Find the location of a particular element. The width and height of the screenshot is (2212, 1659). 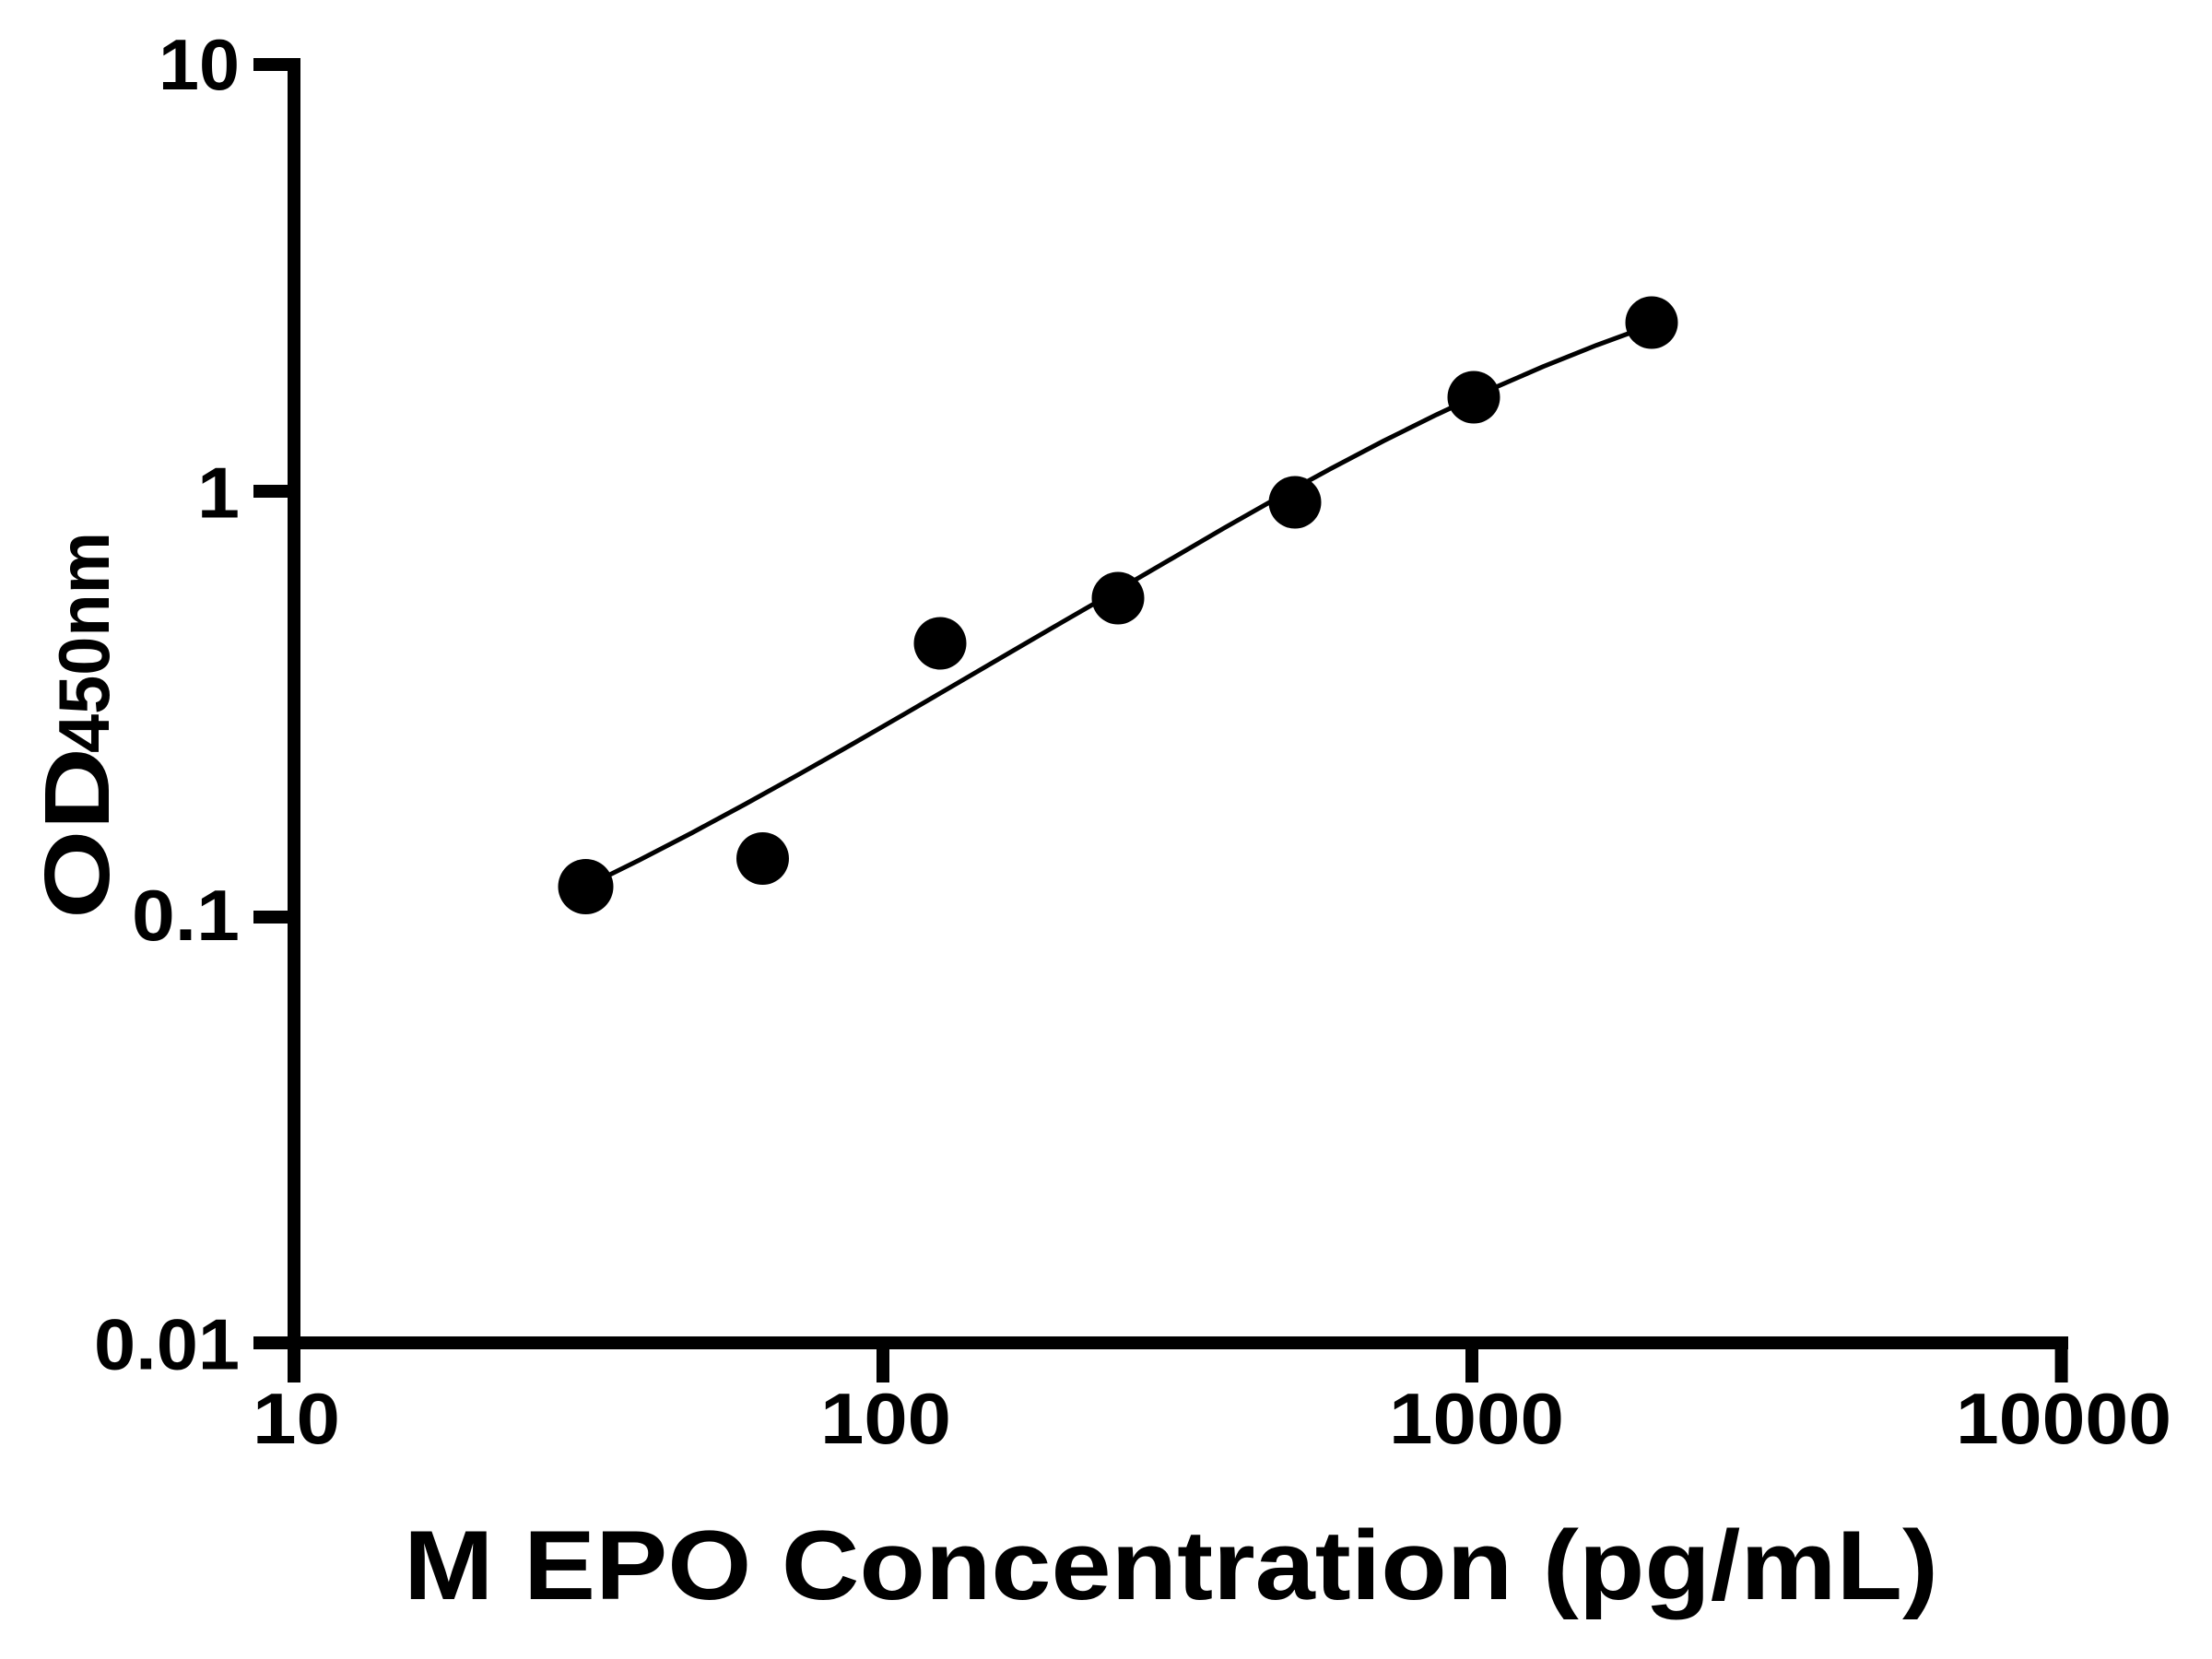

svg-text: 0.1 is located at coordinates (186, 915).